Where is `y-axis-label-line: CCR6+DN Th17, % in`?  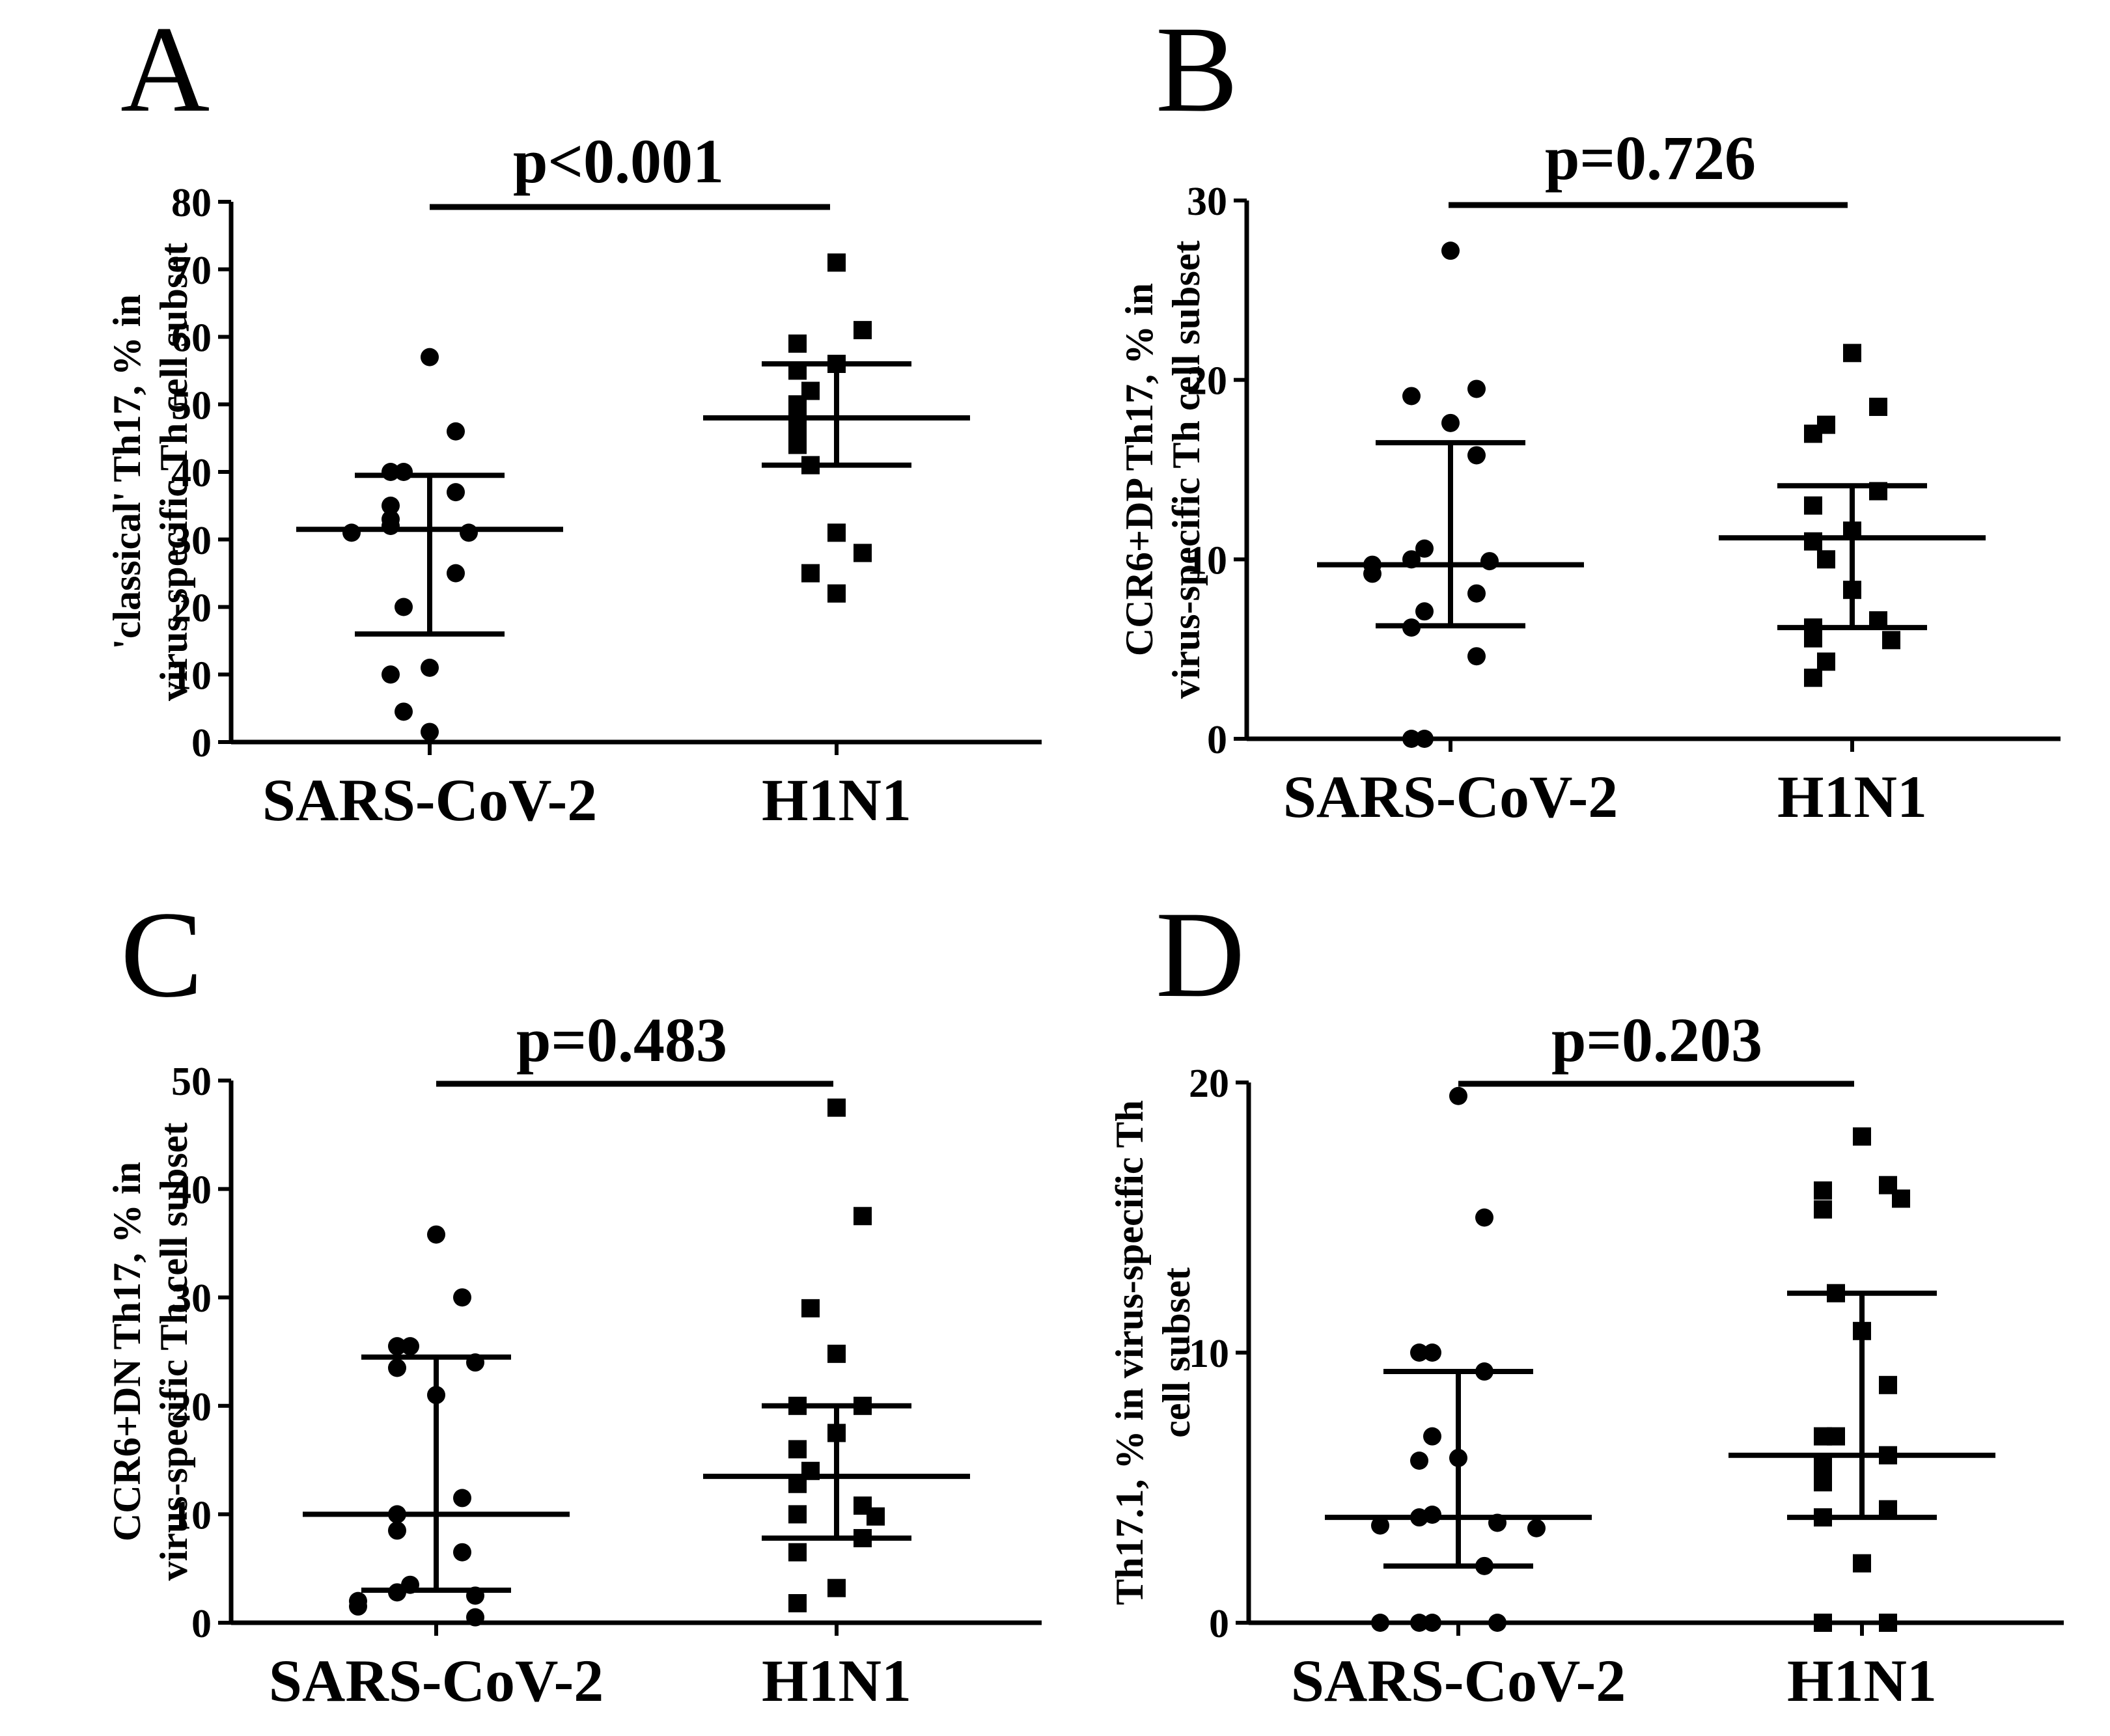
y-axis-label-line: CCR6+DN Th17, % in is located at coordinates (126, 1351).